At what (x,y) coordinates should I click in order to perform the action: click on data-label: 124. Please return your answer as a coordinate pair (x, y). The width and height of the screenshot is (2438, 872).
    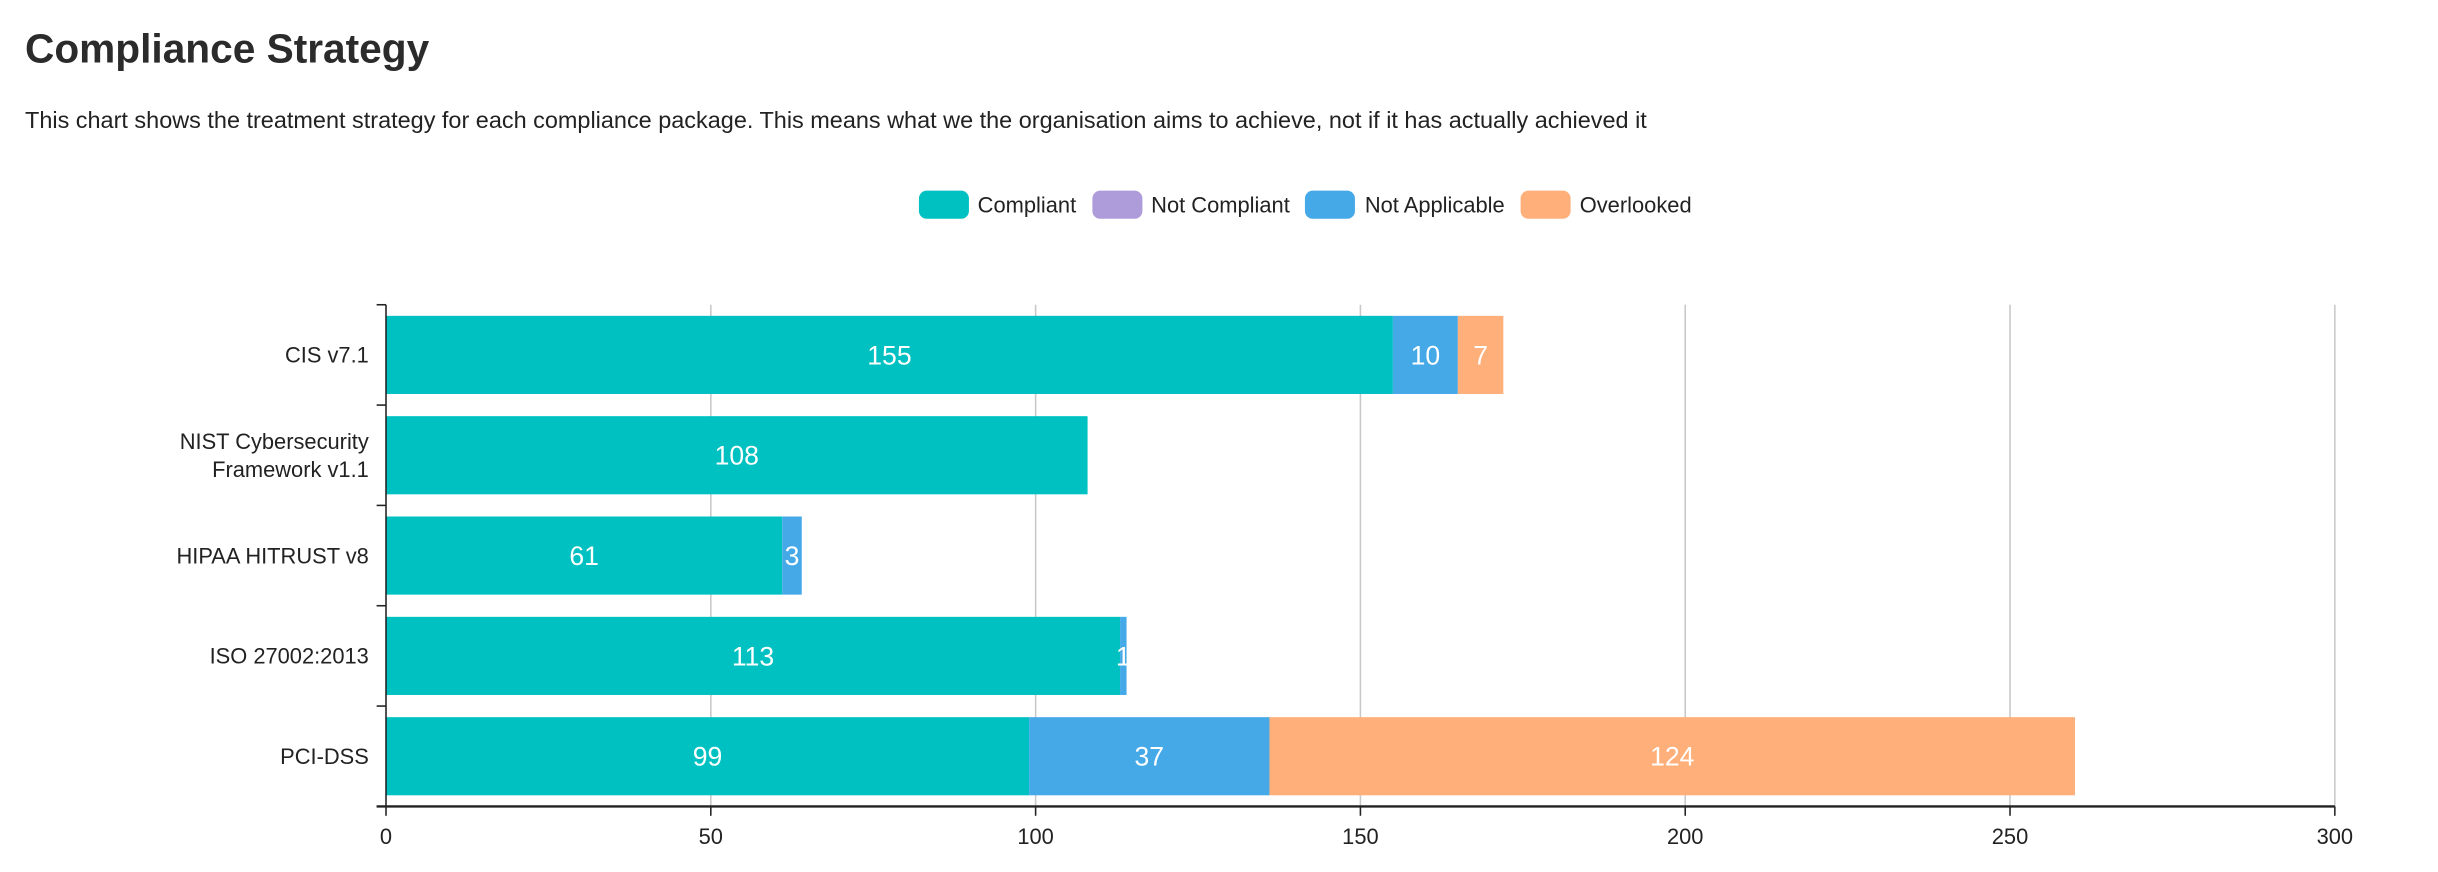
    Looking at the image, I should click on (1672, 757).